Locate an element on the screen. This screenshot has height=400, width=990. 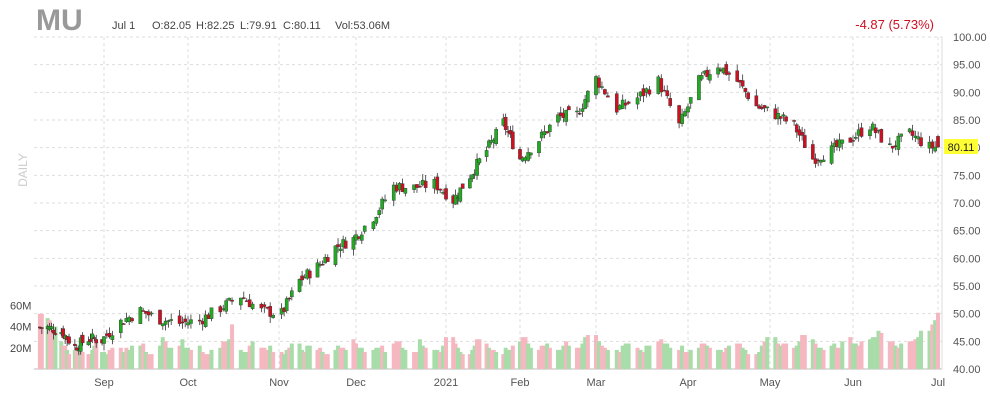
y-tick-label: 95.00 is located at coordinates (967, 66).